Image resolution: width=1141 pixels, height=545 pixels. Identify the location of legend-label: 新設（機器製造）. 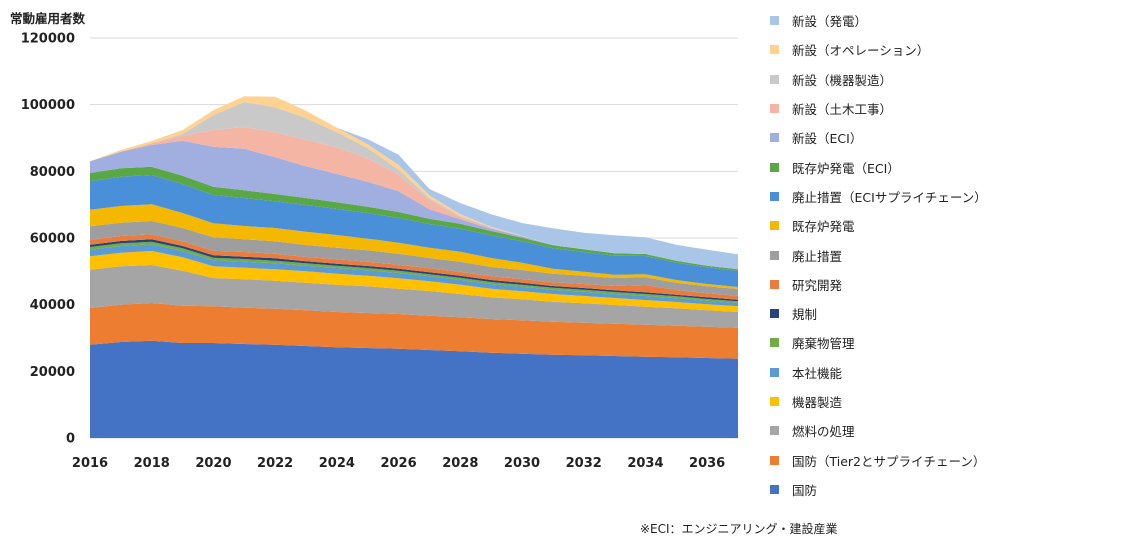
(842, 80).